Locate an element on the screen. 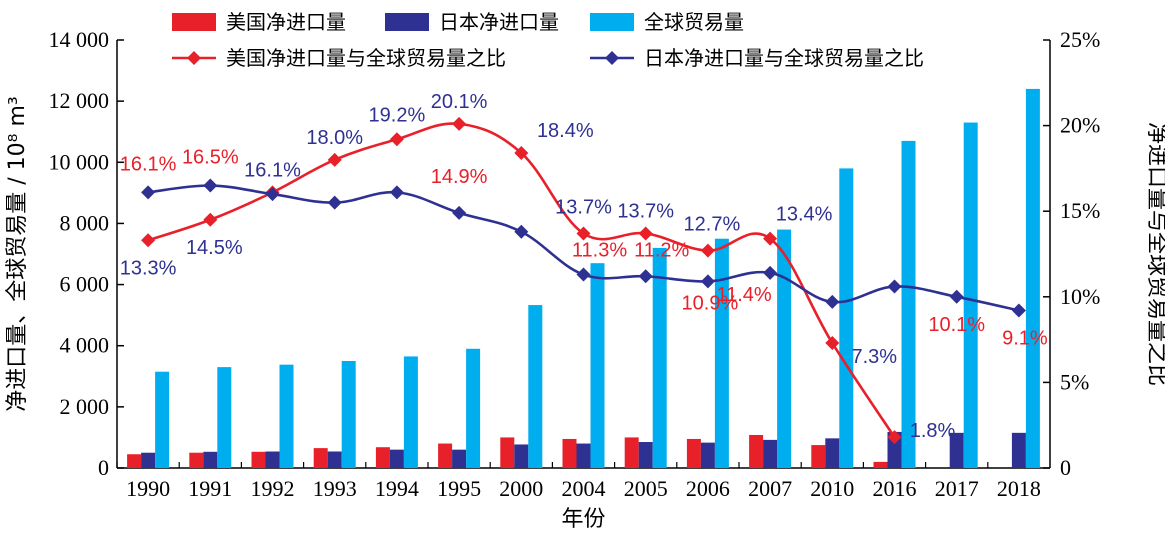  x-tick-label: 1994 is located at coordinates (397, 488).